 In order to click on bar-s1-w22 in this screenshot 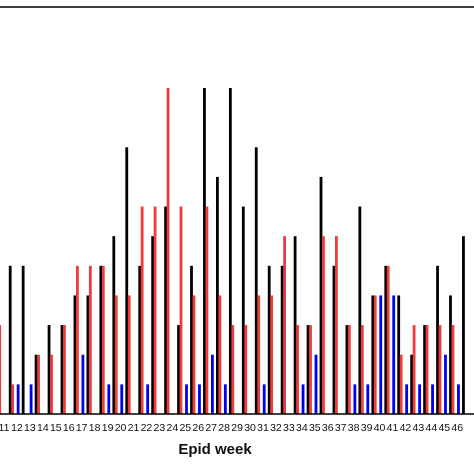, I will do `click(153, 325)`.